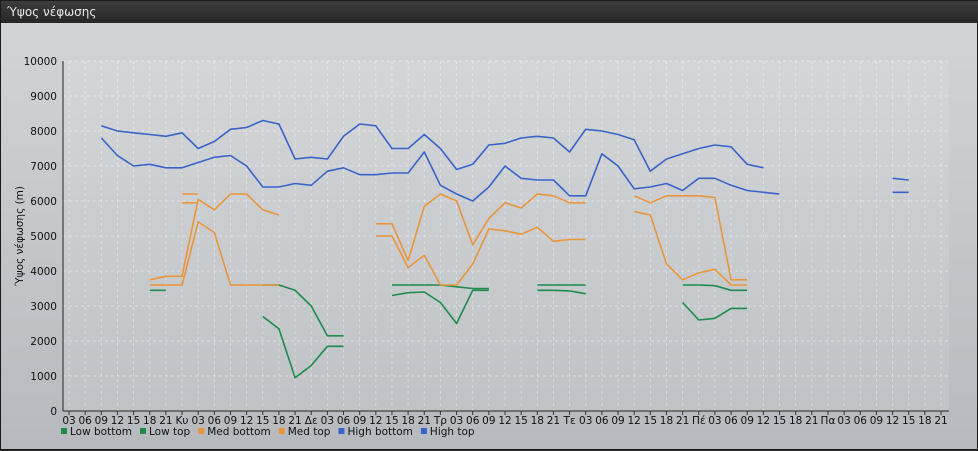 The image size is (978, 451). I want to click on legend-swatch-med-bottom, so click(201, 431).